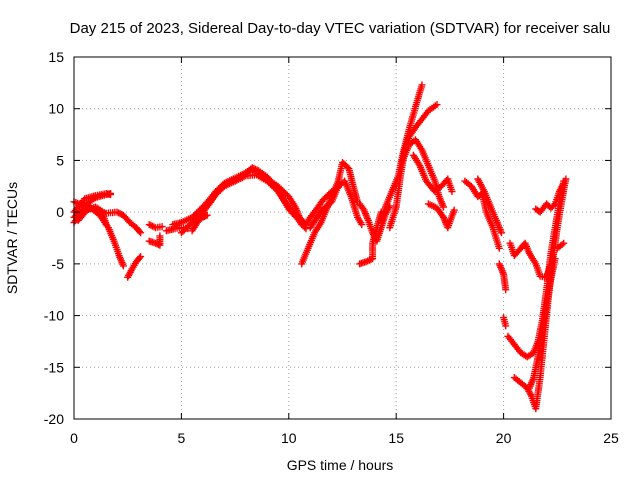 This screenshot has height=480, width=640. Describe the element at coordinates (182, 438) in the screenshot. I see `x-tick-label: 5` at that location.